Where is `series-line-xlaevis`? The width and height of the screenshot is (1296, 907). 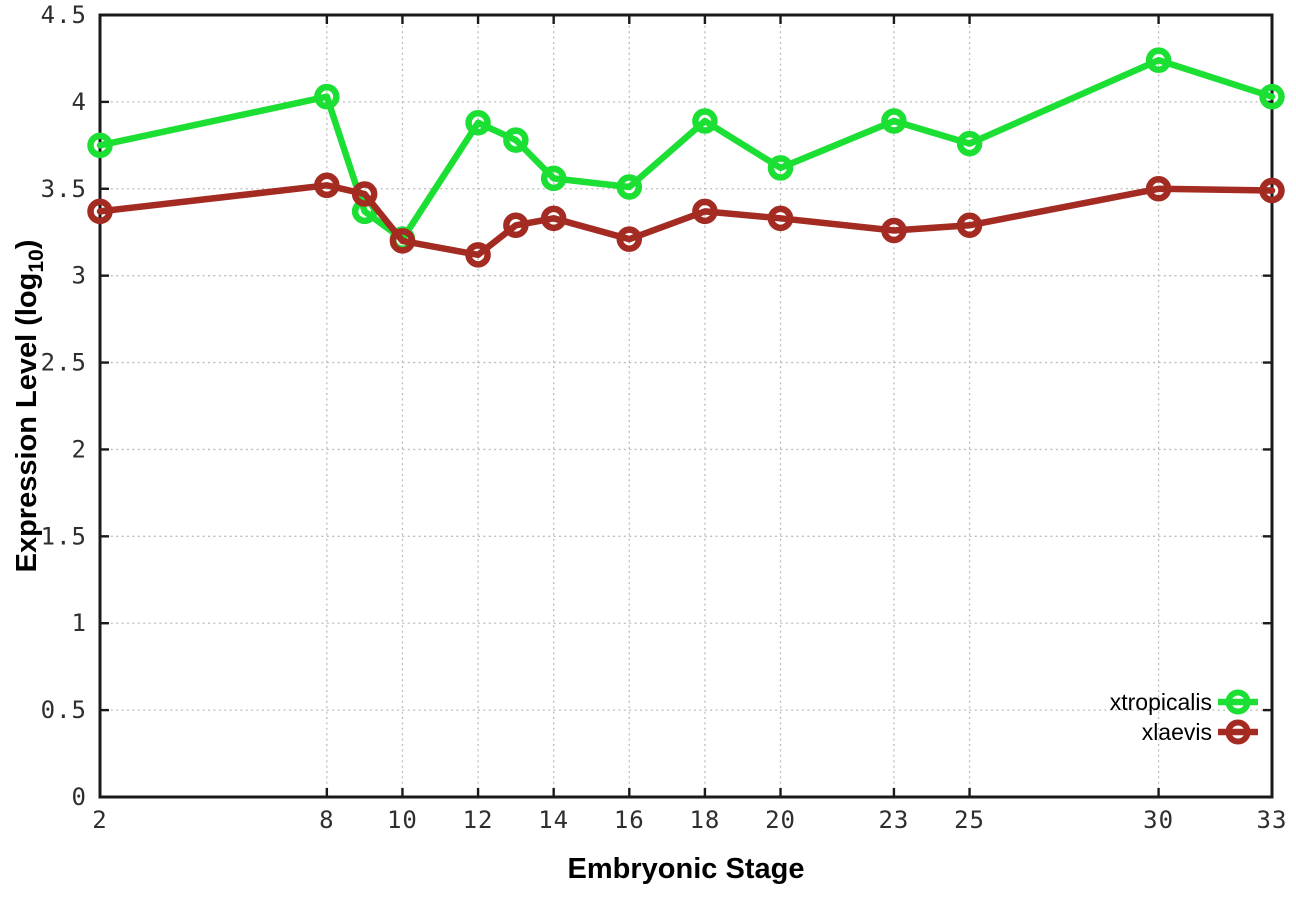
series-line-xlaevis is located at coordinates (686, 220).